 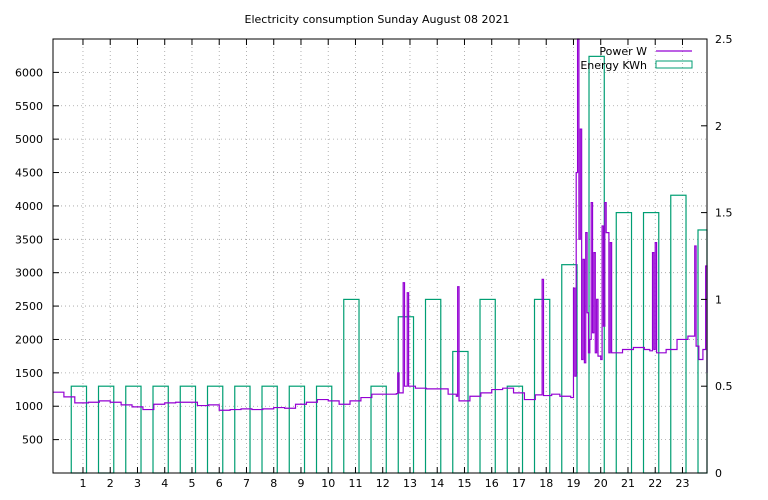 What do you see at coordinates (29, 273) in the screenshot?
I see `y-left-tick-label: 3000` at bounding box center [29, 273].